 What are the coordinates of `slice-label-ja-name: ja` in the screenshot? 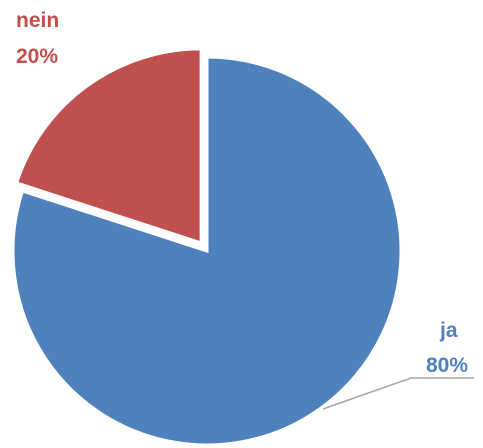 It's located at (448, 330).